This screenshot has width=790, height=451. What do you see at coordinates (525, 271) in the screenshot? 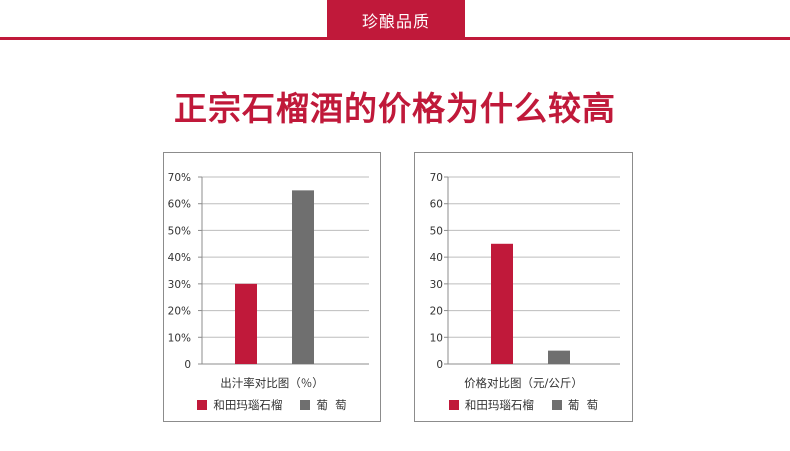
I see `price-chart-plot: 0 10 20 30 40 50 60 70` at bounding box center [525, 271].